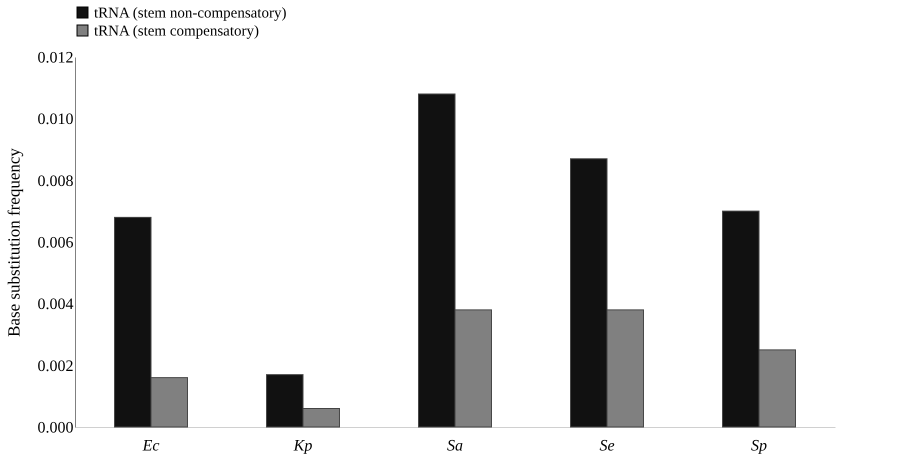  Describe the element at coordinates (56, 181) in the screenshot. I see `y-tick-label: 0.008` at that location.